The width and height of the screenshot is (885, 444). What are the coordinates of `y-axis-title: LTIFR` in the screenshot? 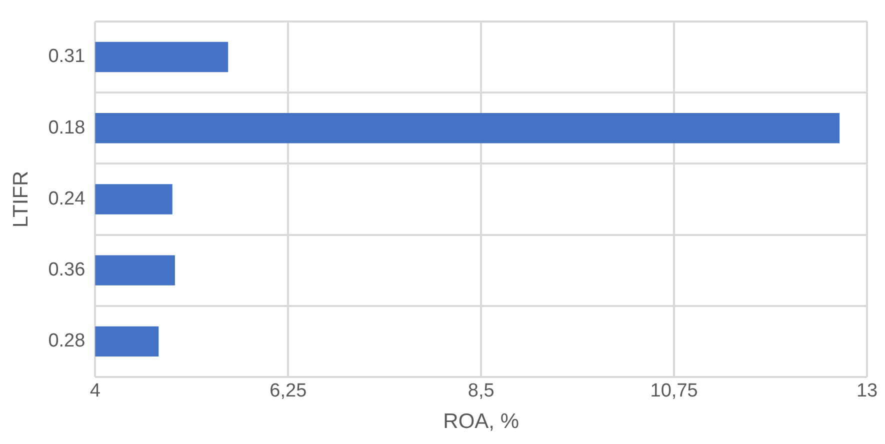 It's located at (20, 199).